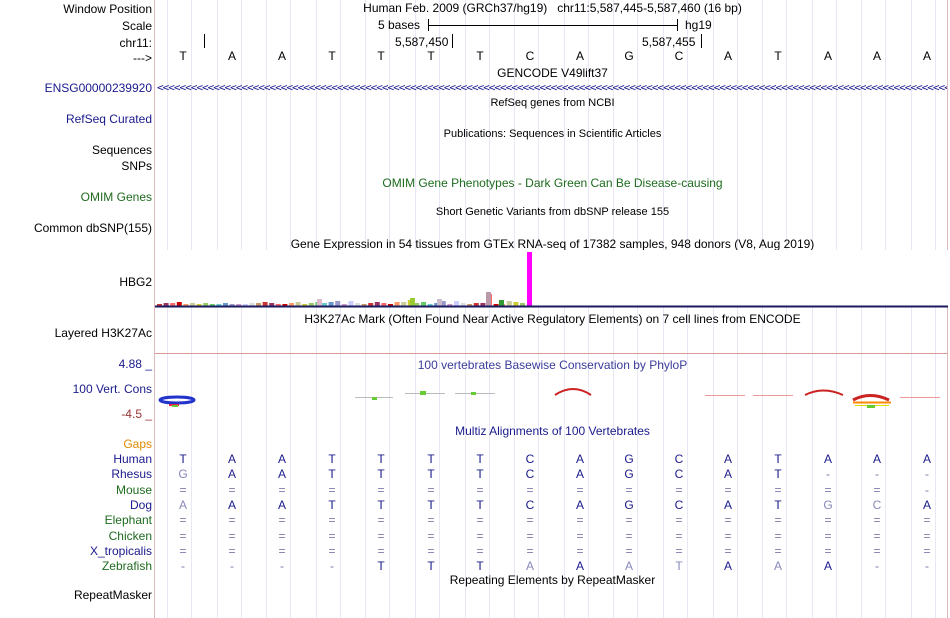  What do you see at coordinates (778, 56) in the screenshot?
I see `reference-base: T` at bounding box center [778, 56].